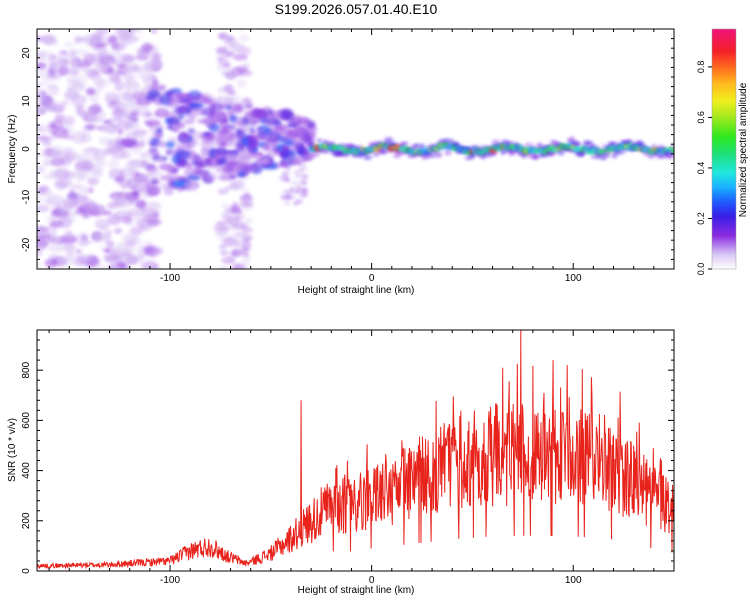 This screenshot has height=600, width=750. I want to click on snr-x-tick-label: -100, so click(170, 580).